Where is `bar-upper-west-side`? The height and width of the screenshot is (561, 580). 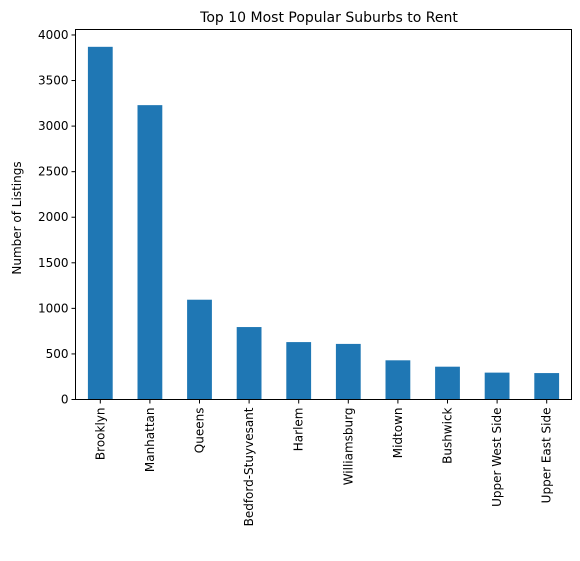
bar-upper-west-side is located at coordinates (497, 386).